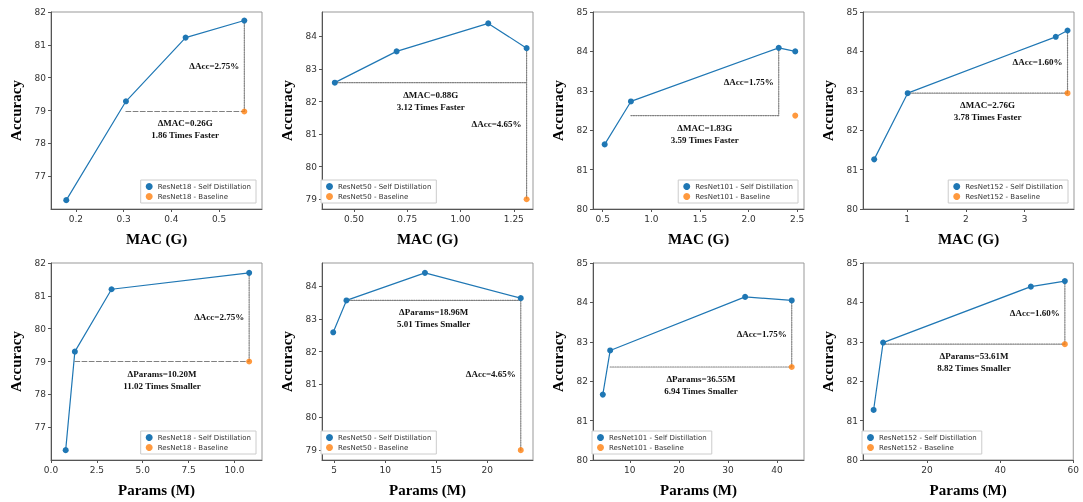 The image size is (1083, 502). What do you see at coordinates (75, 218) in the screenshot?
I see `x-tick-label: 0.2` at bounding box center [75, 218].